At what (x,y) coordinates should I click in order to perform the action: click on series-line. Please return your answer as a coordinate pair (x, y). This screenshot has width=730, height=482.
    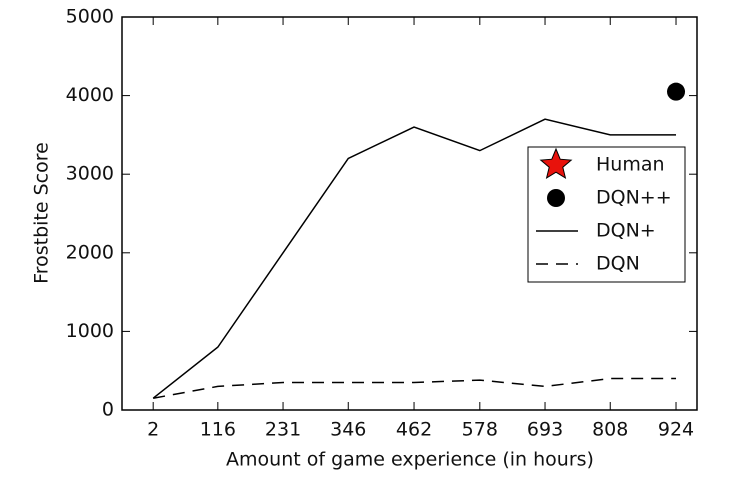
    Looking at the image, I should click on (415, 388).